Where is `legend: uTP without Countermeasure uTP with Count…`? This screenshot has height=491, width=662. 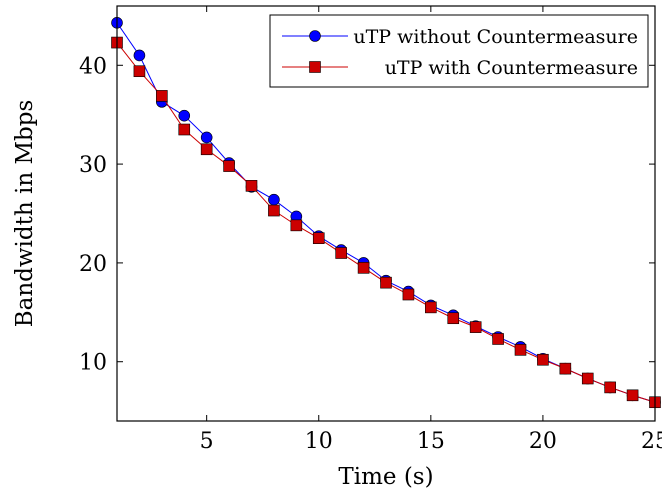 legend: uTP without Countermeasure uTP with Count… is located at coordinates (459, 51).